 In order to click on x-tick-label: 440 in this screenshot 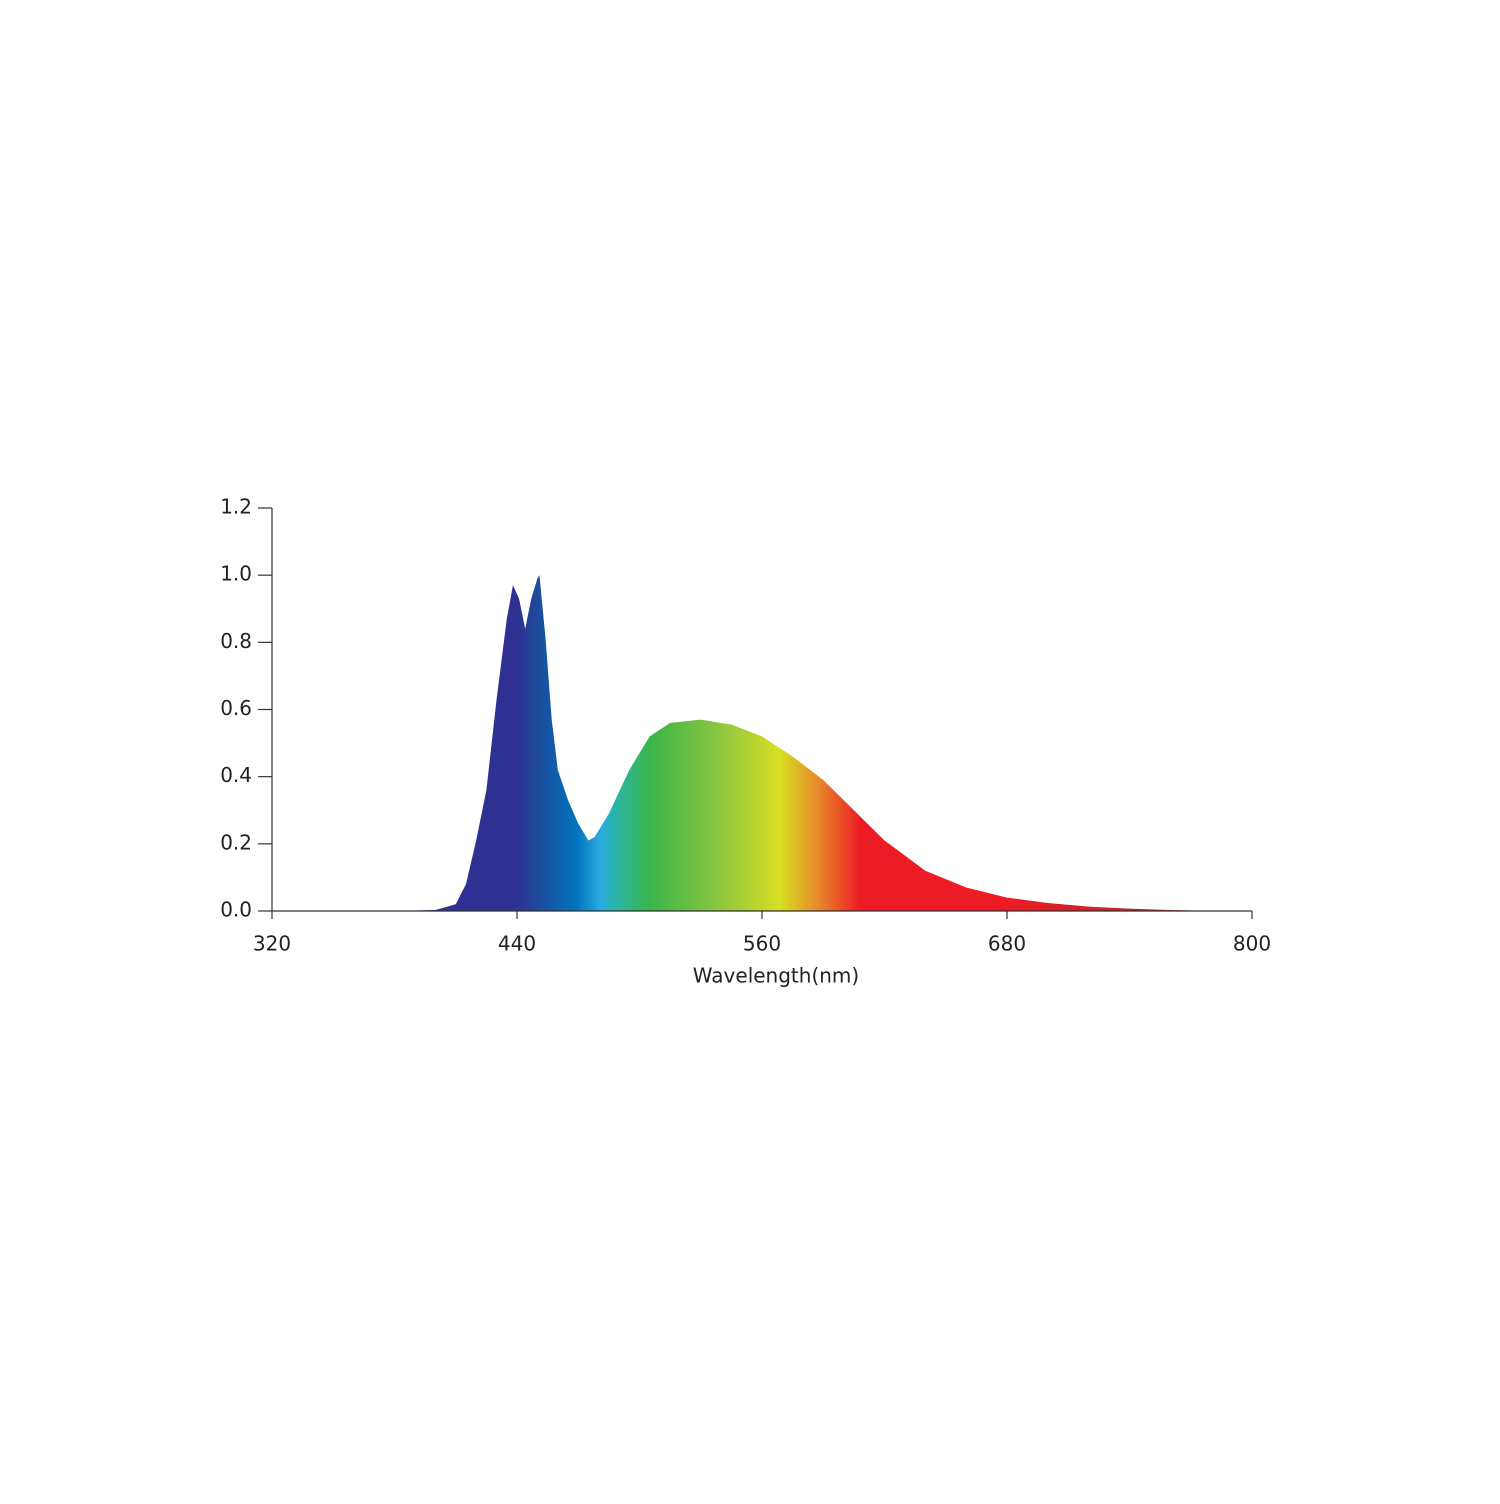, I will do `click(517, 944)`.